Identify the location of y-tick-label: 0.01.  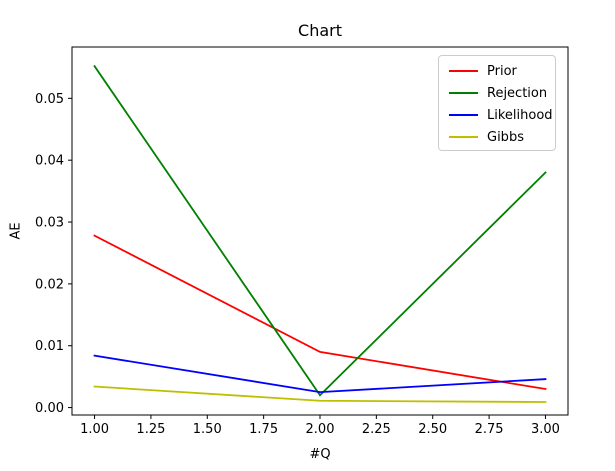
(49, 346).